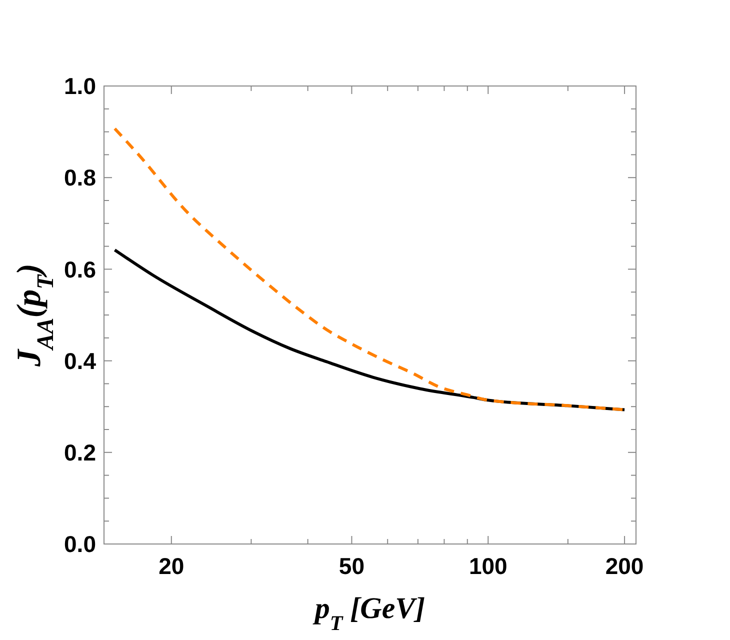 This screenshot has width=730, height=640. What do you see at coordinates (488, 566) in the screenshot?
I see `x-tick-label: 100` at bounding box center [488, 566].